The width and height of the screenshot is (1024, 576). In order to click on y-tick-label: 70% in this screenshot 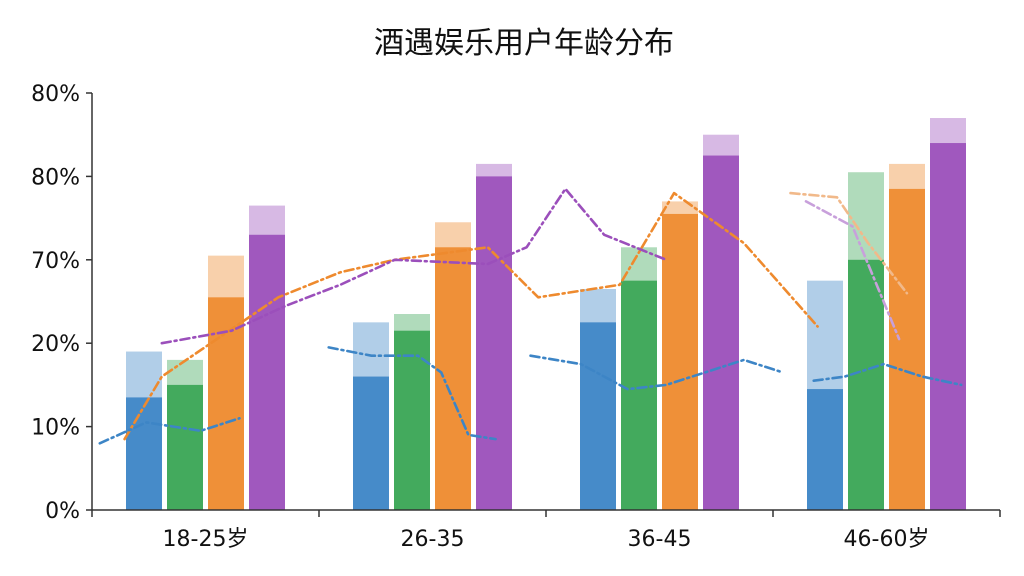, I will do `click(55, 261)`.